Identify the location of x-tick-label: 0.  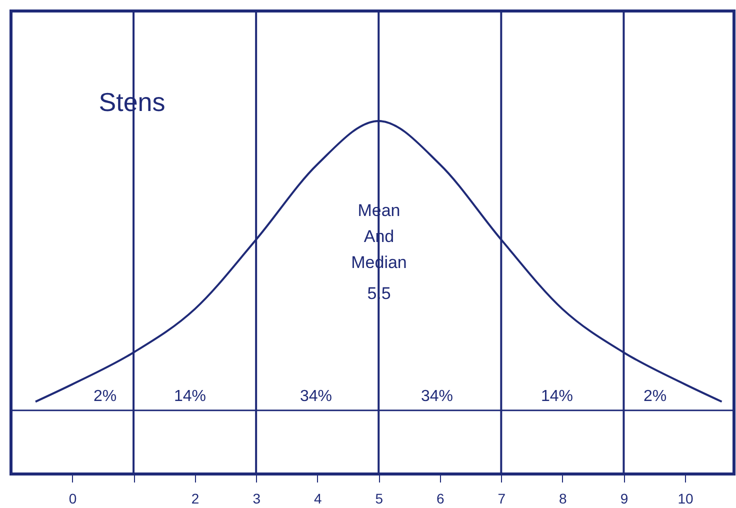
(72, 498).